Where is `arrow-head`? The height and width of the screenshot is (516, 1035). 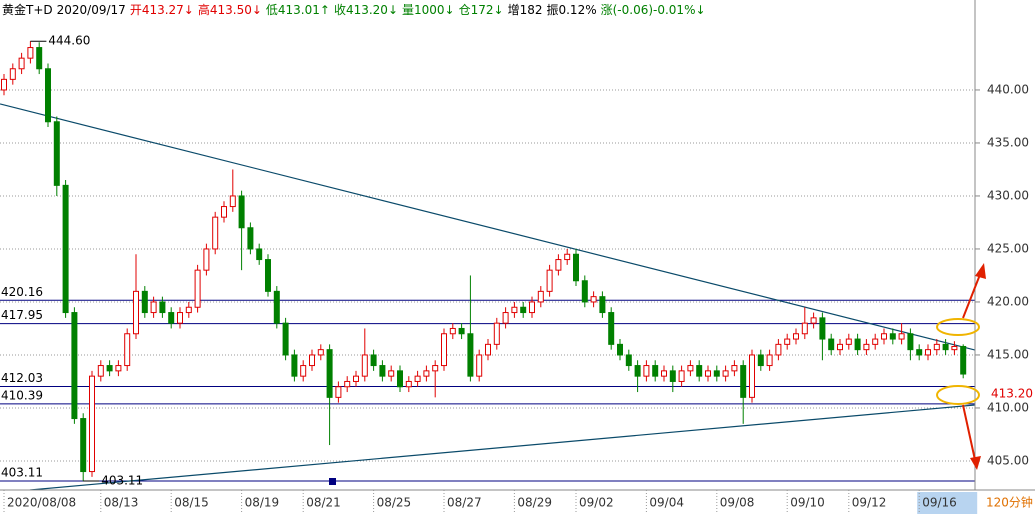 arrow-head is located at coordinates (980, 271).